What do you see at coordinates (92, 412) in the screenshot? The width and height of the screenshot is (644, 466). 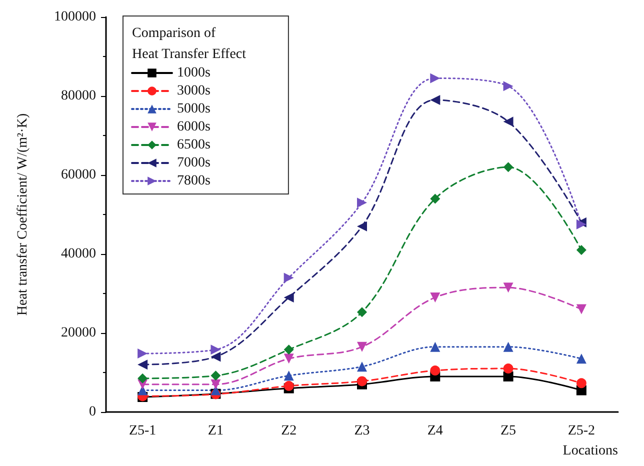 I see `y-tick-label: 0` at bounding box center [92, 412].